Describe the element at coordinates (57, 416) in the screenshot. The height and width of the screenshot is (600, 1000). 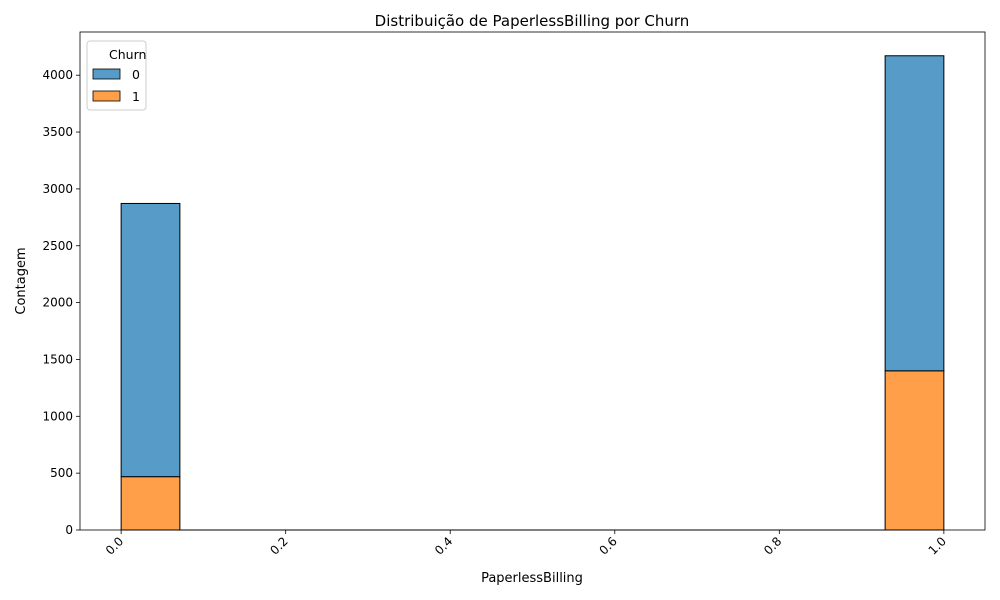
I see `y-tick-label: 1000` at that location.